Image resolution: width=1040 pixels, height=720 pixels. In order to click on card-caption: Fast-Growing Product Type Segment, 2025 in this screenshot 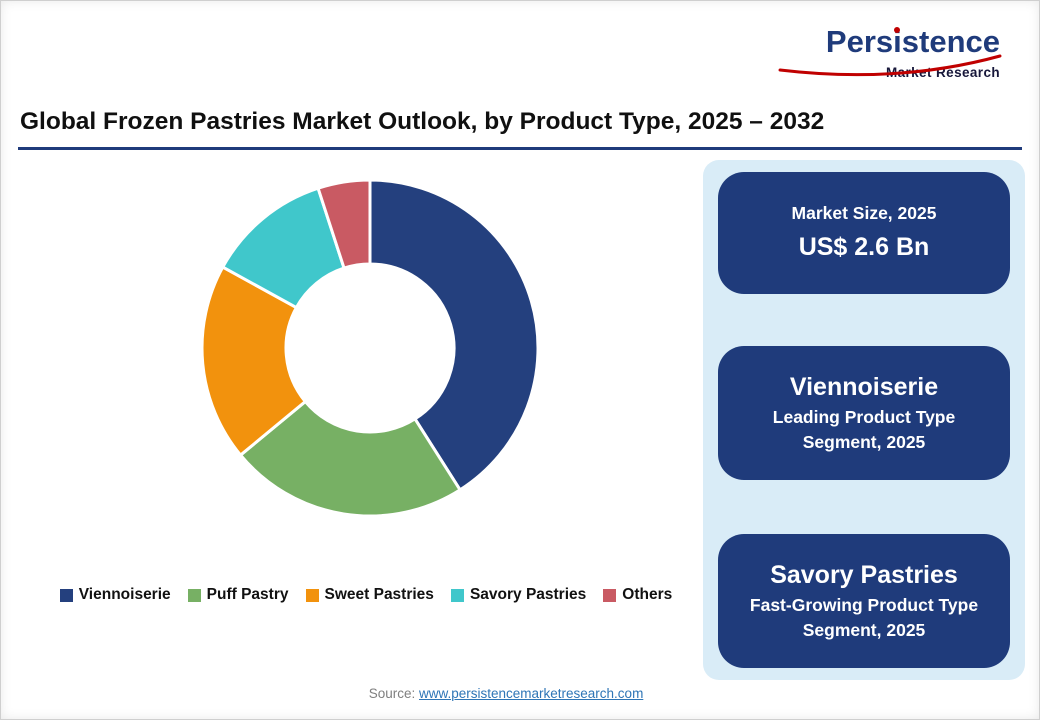, I will do `click(864, 617)`.